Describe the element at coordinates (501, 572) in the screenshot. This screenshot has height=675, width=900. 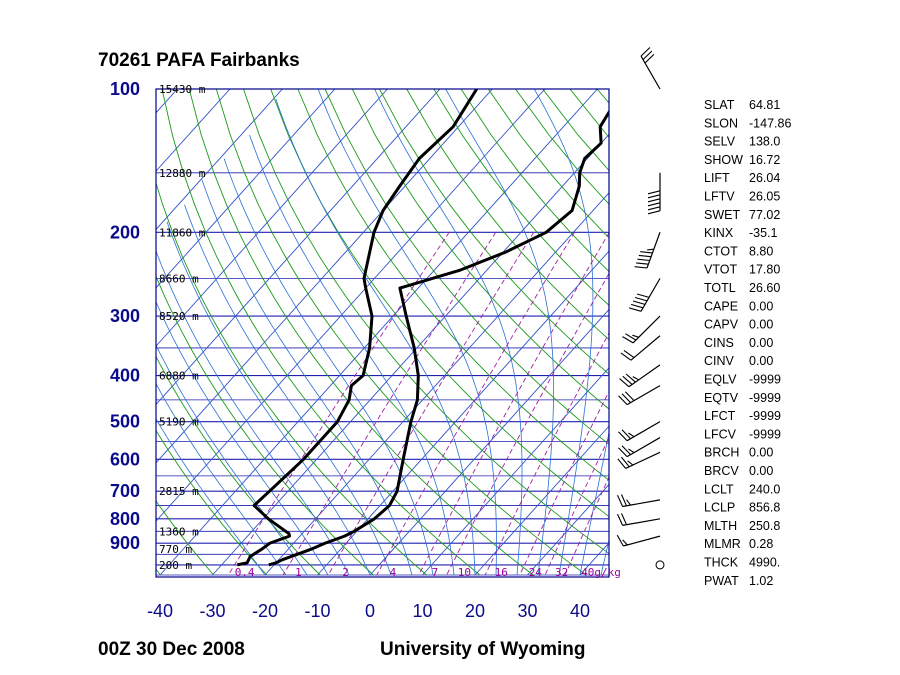
I see `mixing-ratio-label: 16` at that location.